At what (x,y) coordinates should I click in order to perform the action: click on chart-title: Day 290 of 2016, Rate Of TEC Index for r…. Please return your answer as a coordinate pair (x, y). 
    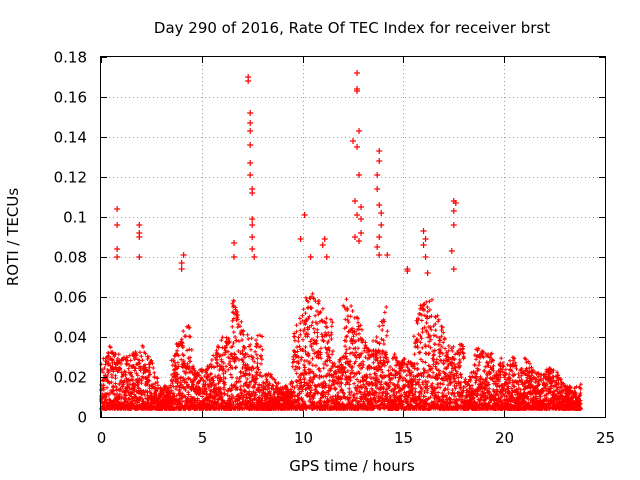
    Looking at the image, I should click on (352, 28).